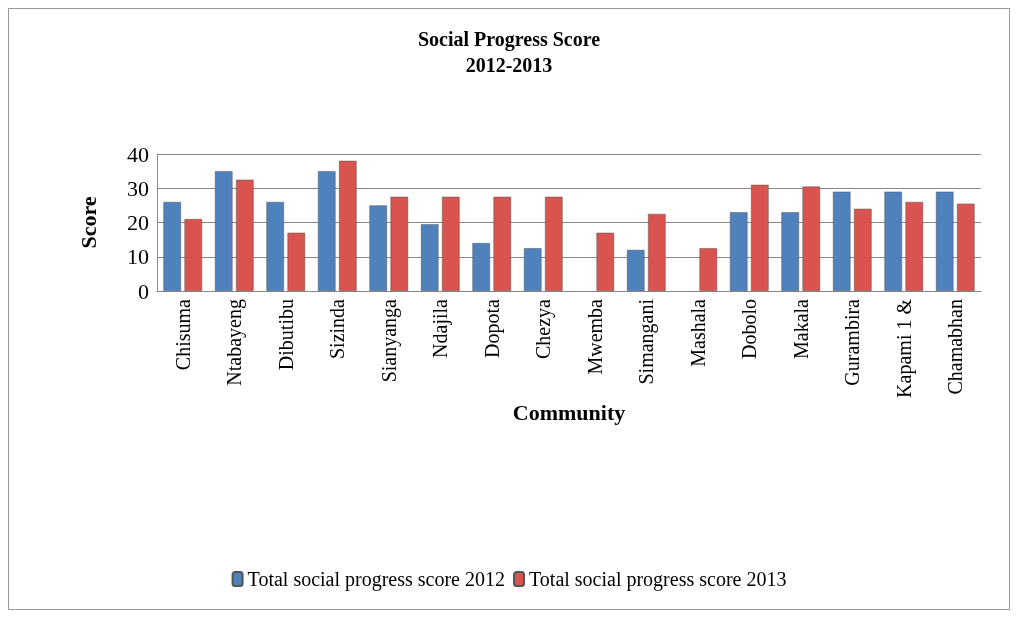 This screenshot has height=620, width=1016. I want to click on x-tick-label: Gurambira, so click(852, 342).